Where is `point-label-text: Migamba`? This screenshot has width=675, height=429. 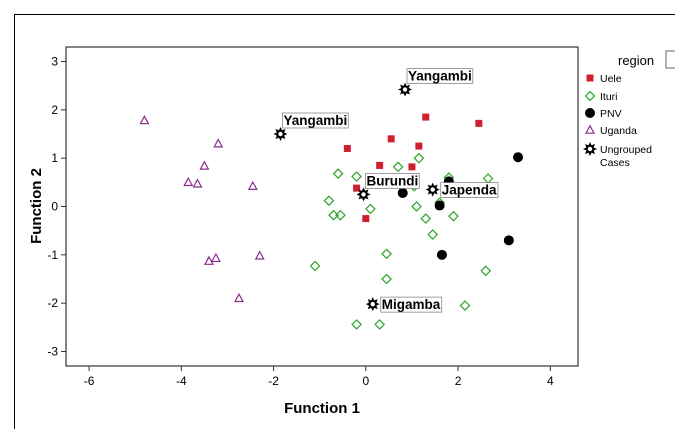 point-label-text: Migamba is located at coordinates (411, 304).